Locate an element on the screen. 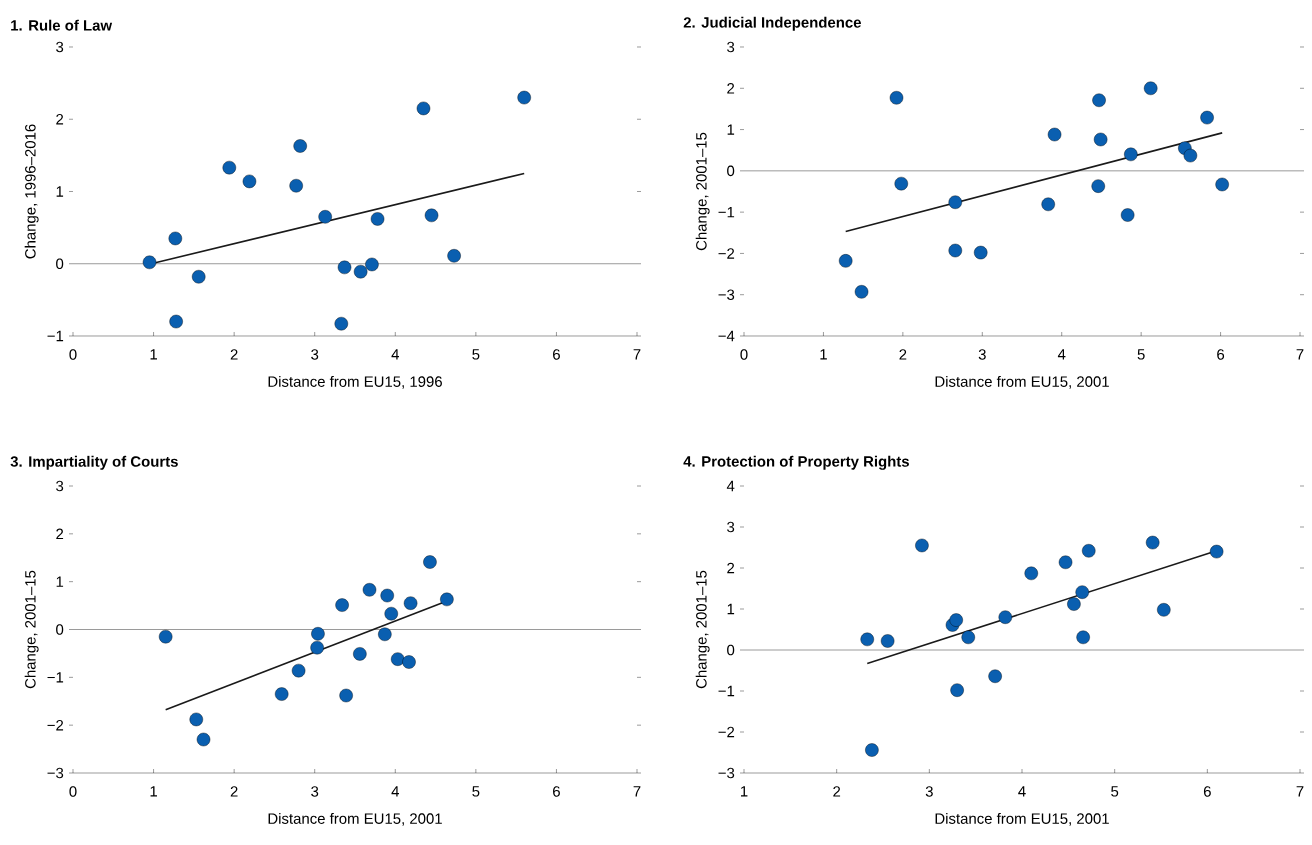 The image size is (1312, 845). x-axis-title: Distance from EU15, 1996 is located at coordinates (355, 382).